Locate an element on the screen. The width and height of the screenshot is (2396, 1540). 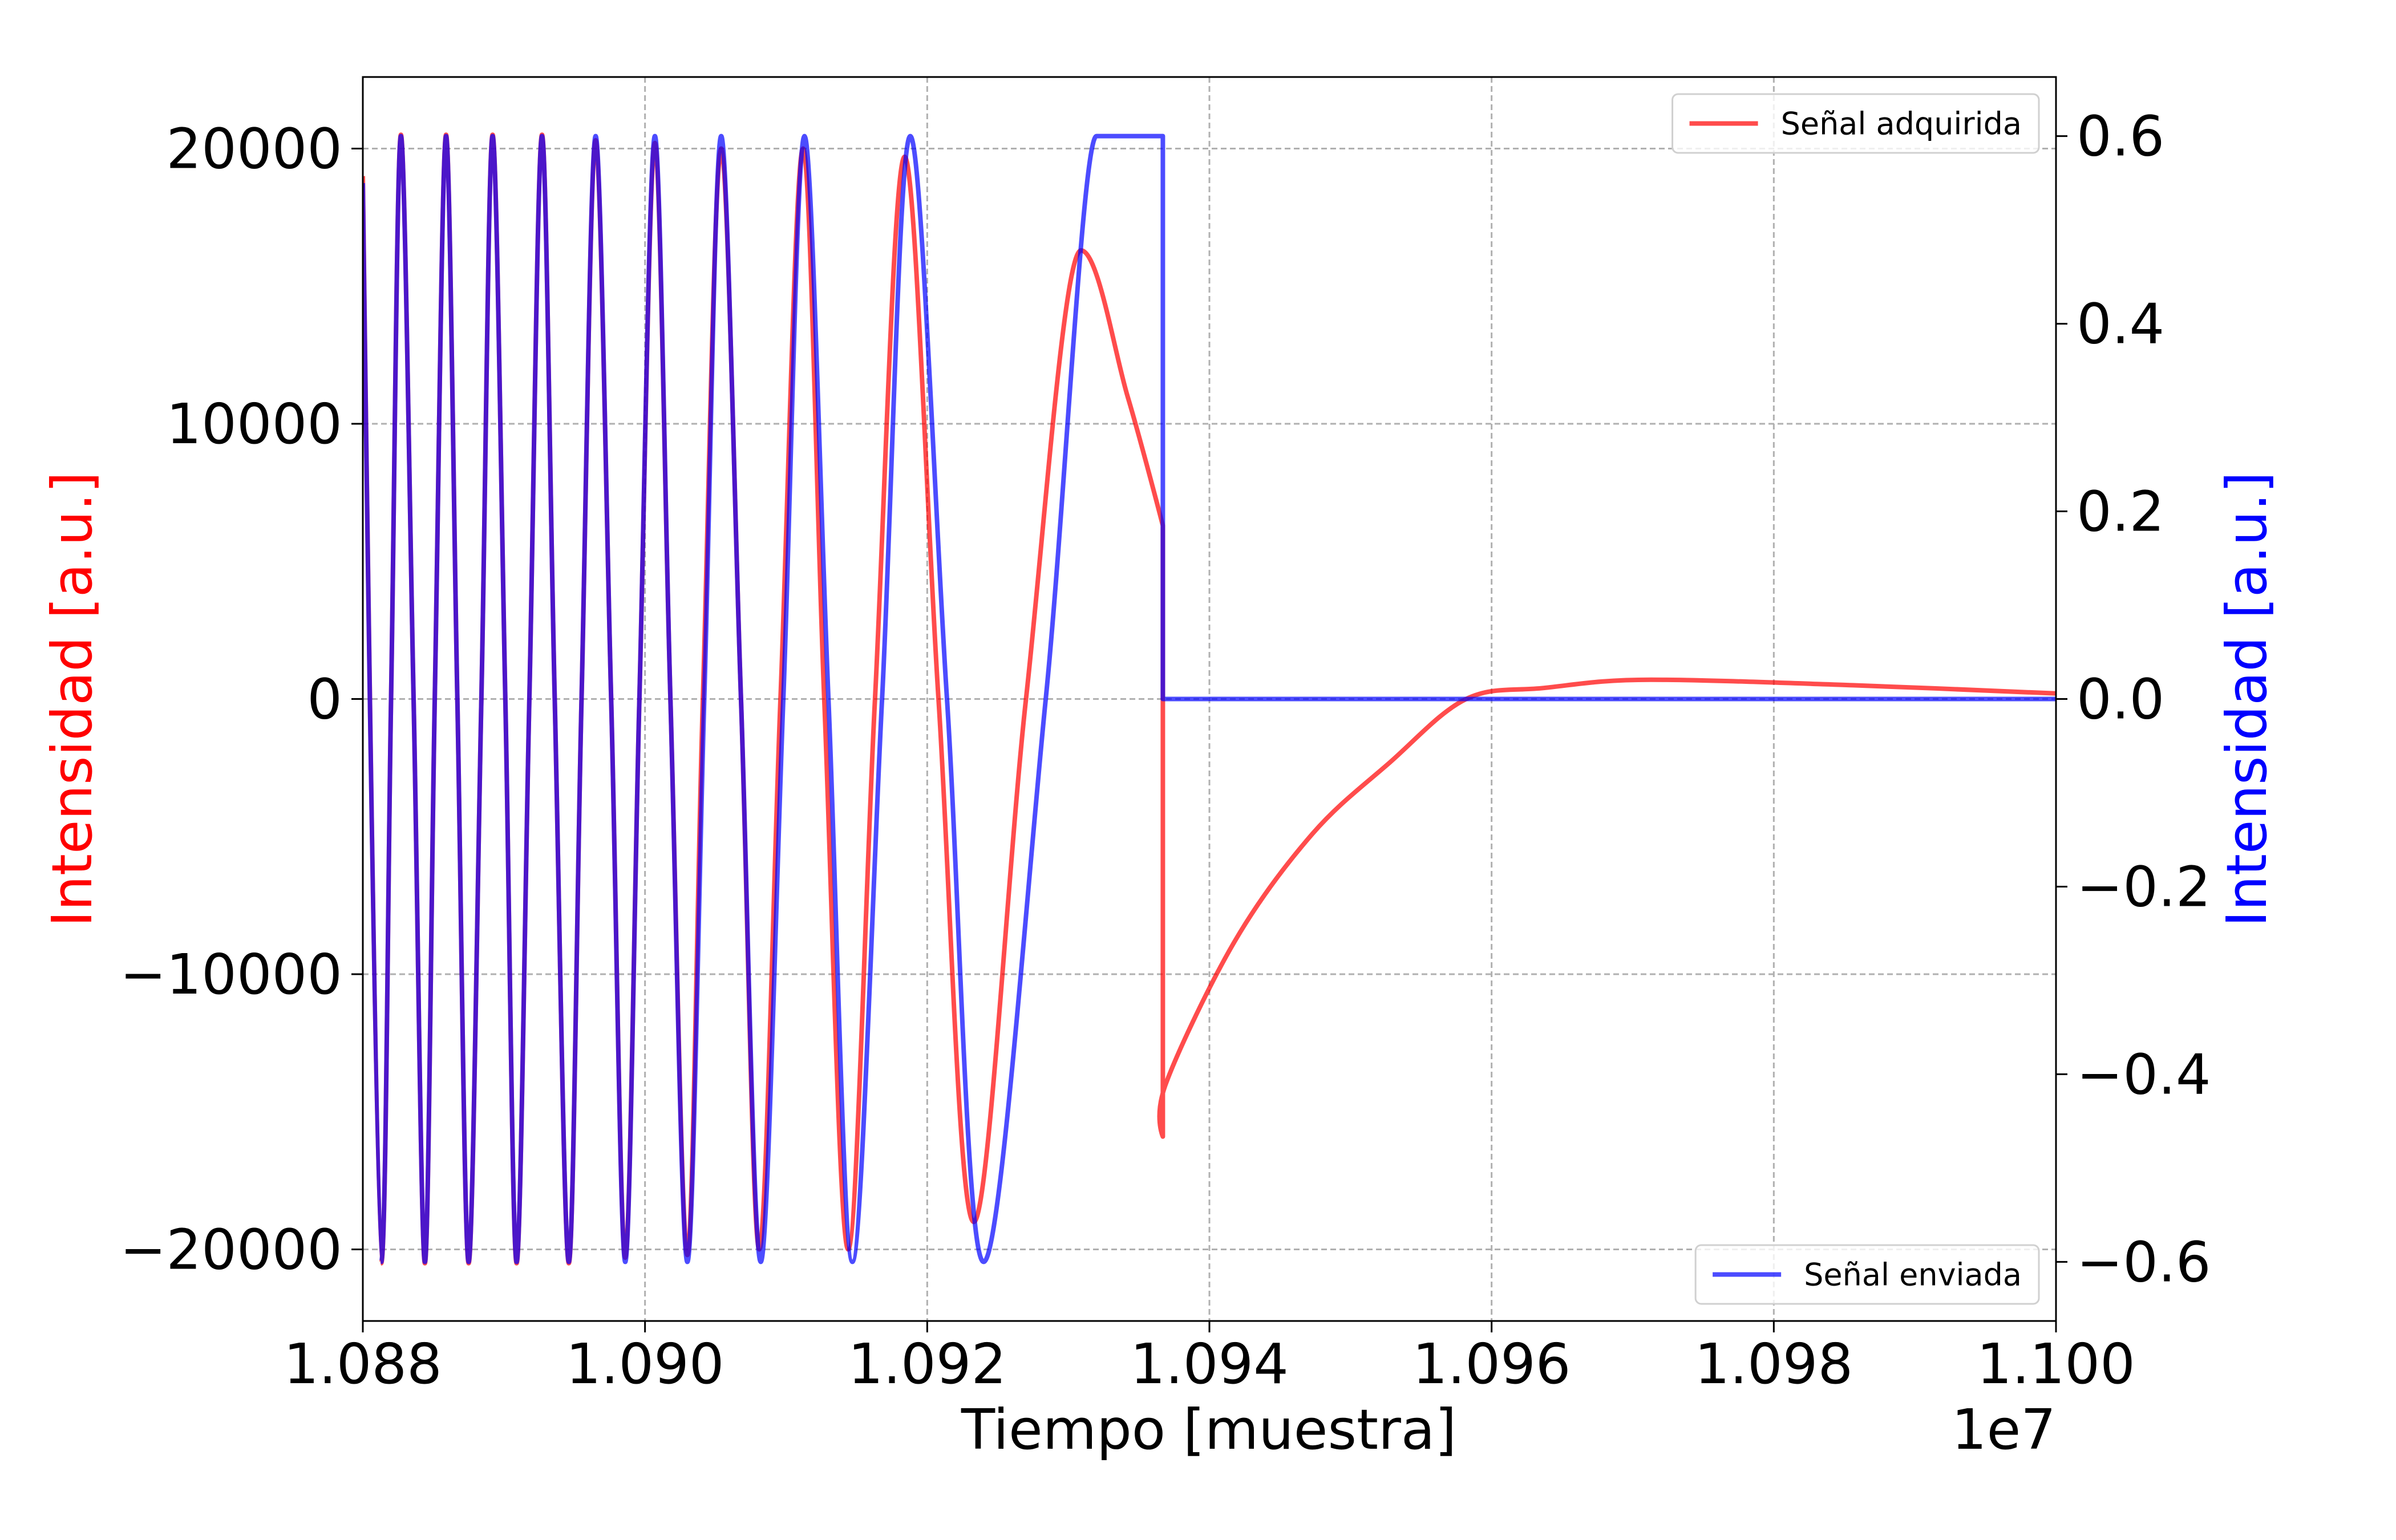
legend: Señal enviada is located at coordinates (1867, 1275).